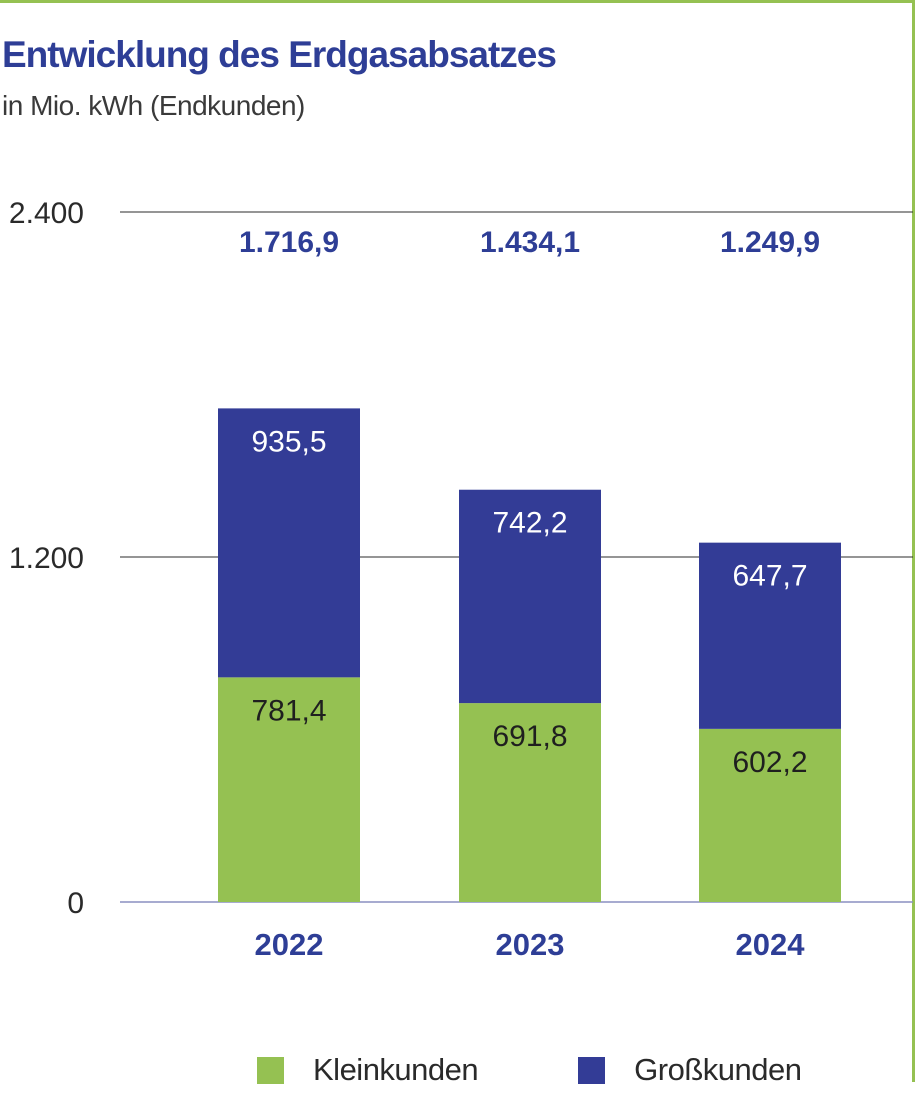  Describe the element at coordinates (530, 944) in the screenshot. I see `x-tick-label: 2023` at that location.